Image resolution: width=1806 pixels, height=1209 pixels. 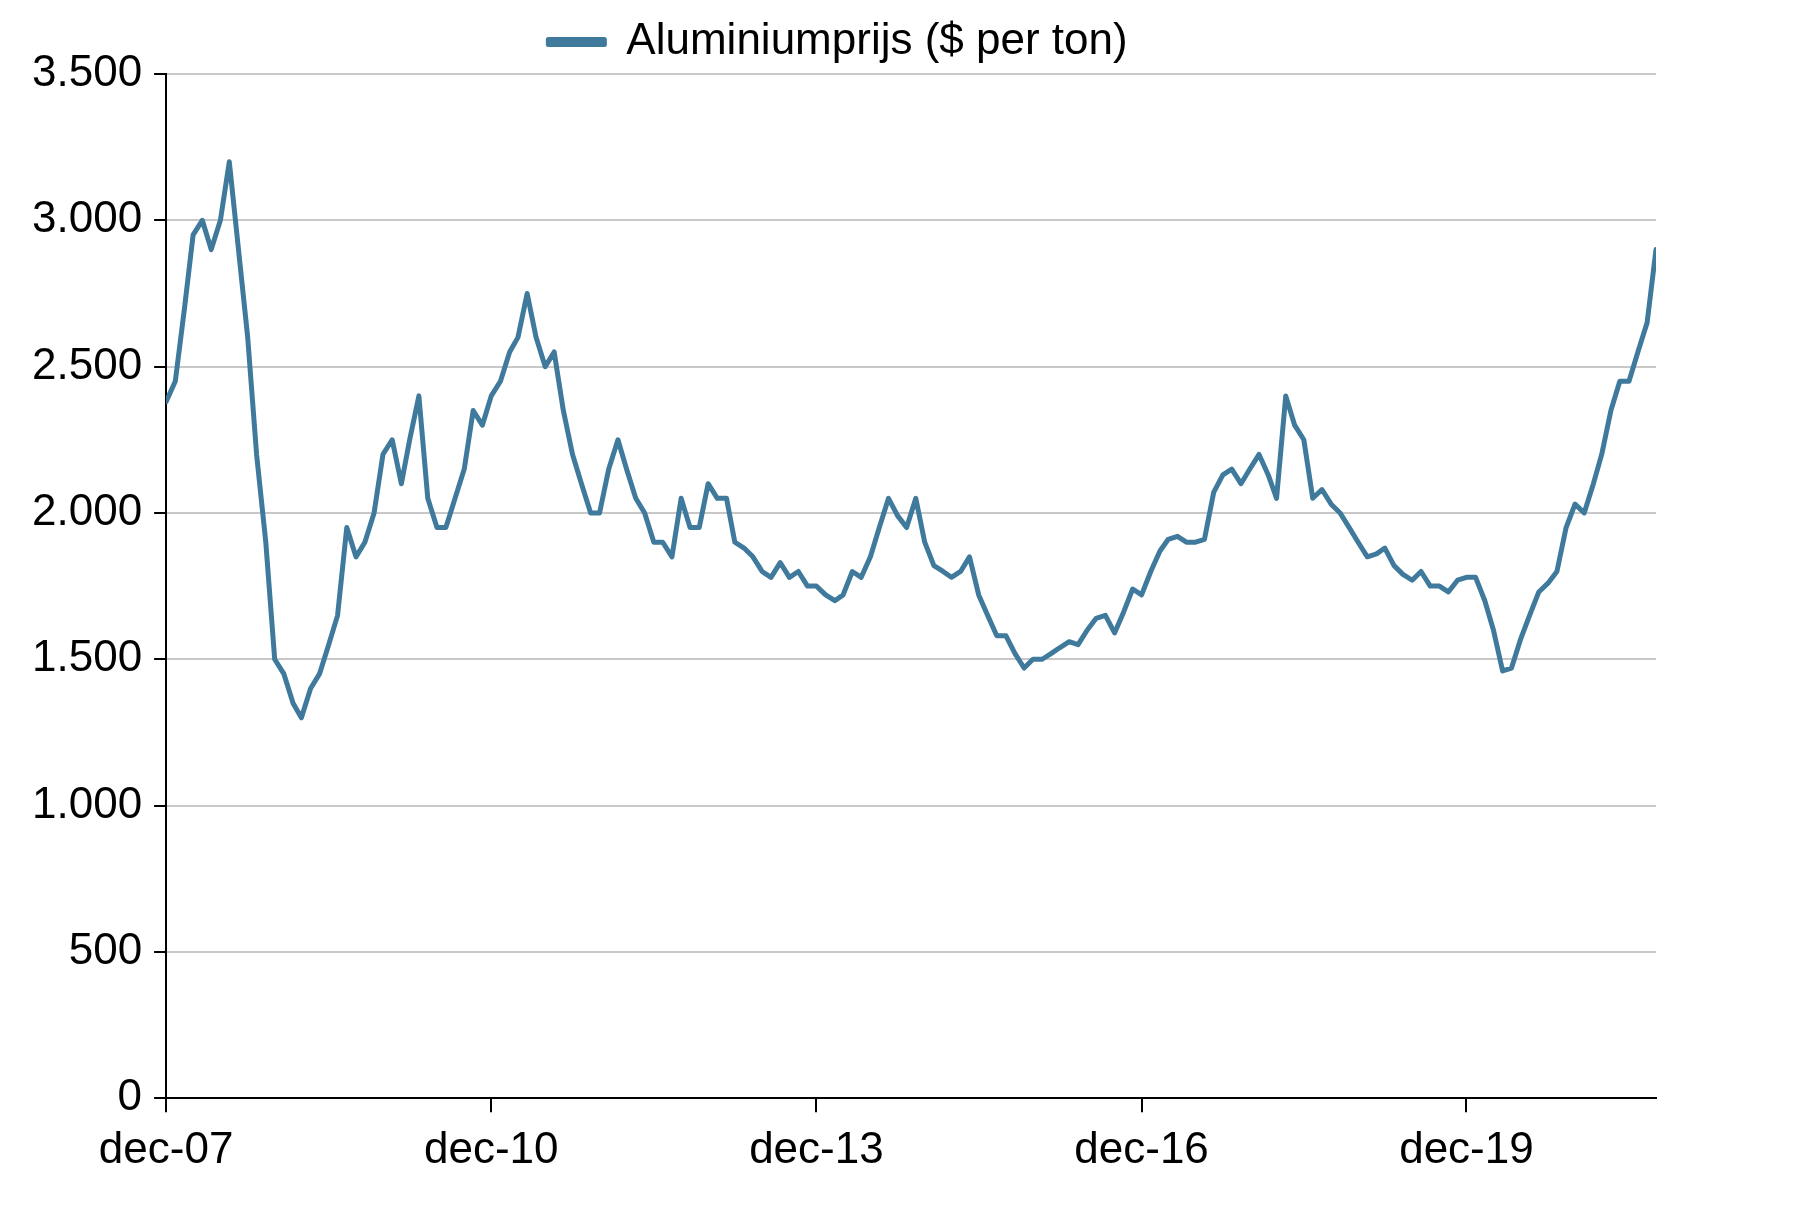 What do you see at coordinates (105, 949) in the screenshot?
I see `y-tick-label: 500` at bounding box center [105, 949].